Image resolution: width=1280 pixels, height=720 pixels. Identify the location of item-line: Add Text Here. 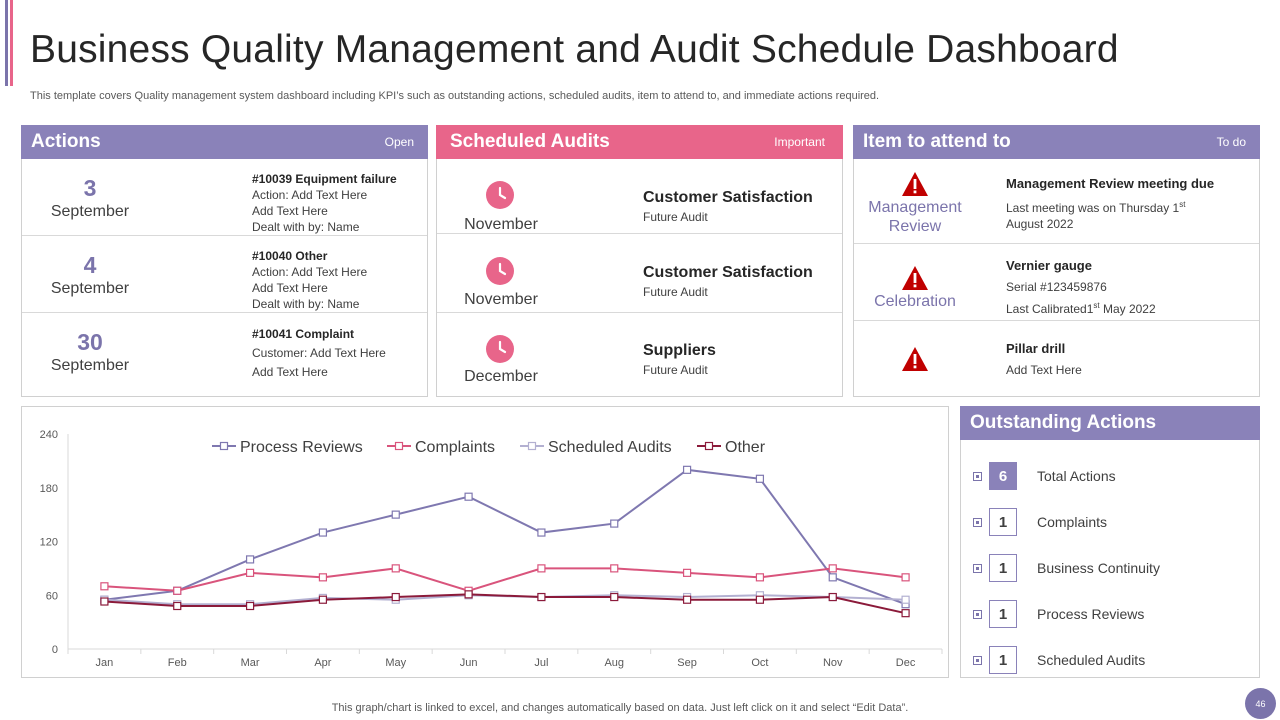
(1044, 370).